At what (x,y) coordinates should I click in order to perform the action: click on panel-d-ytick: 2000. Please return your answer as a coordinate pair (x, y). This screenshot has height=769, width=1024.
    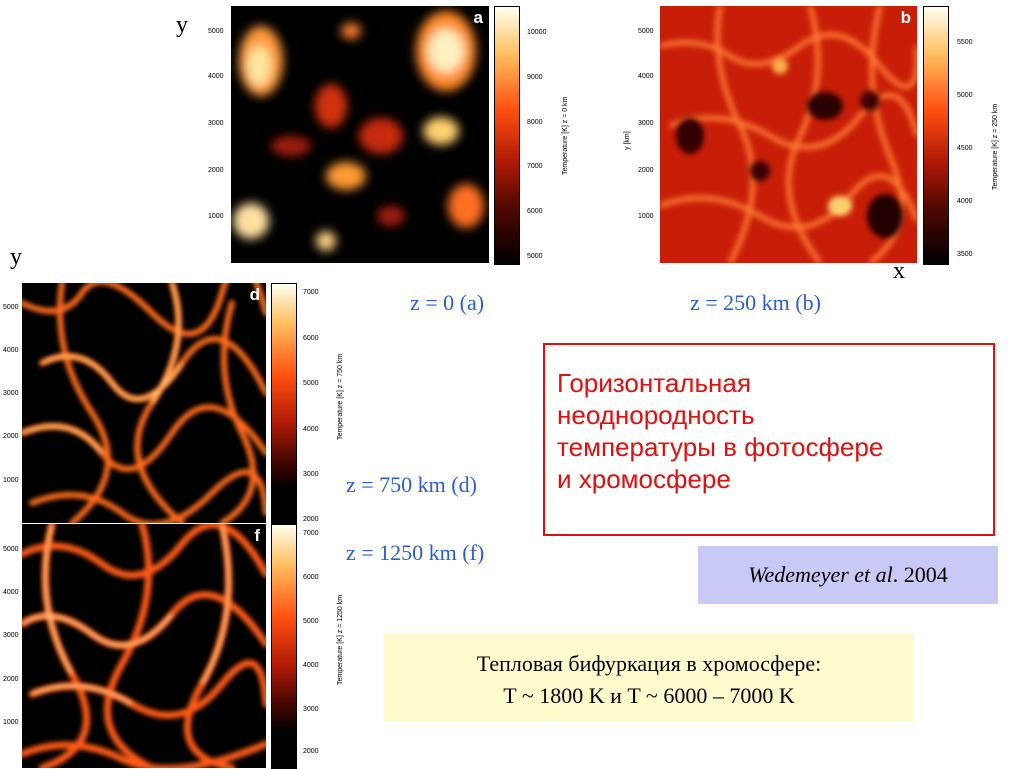
    Looking at the image, I should click on (11, 436).